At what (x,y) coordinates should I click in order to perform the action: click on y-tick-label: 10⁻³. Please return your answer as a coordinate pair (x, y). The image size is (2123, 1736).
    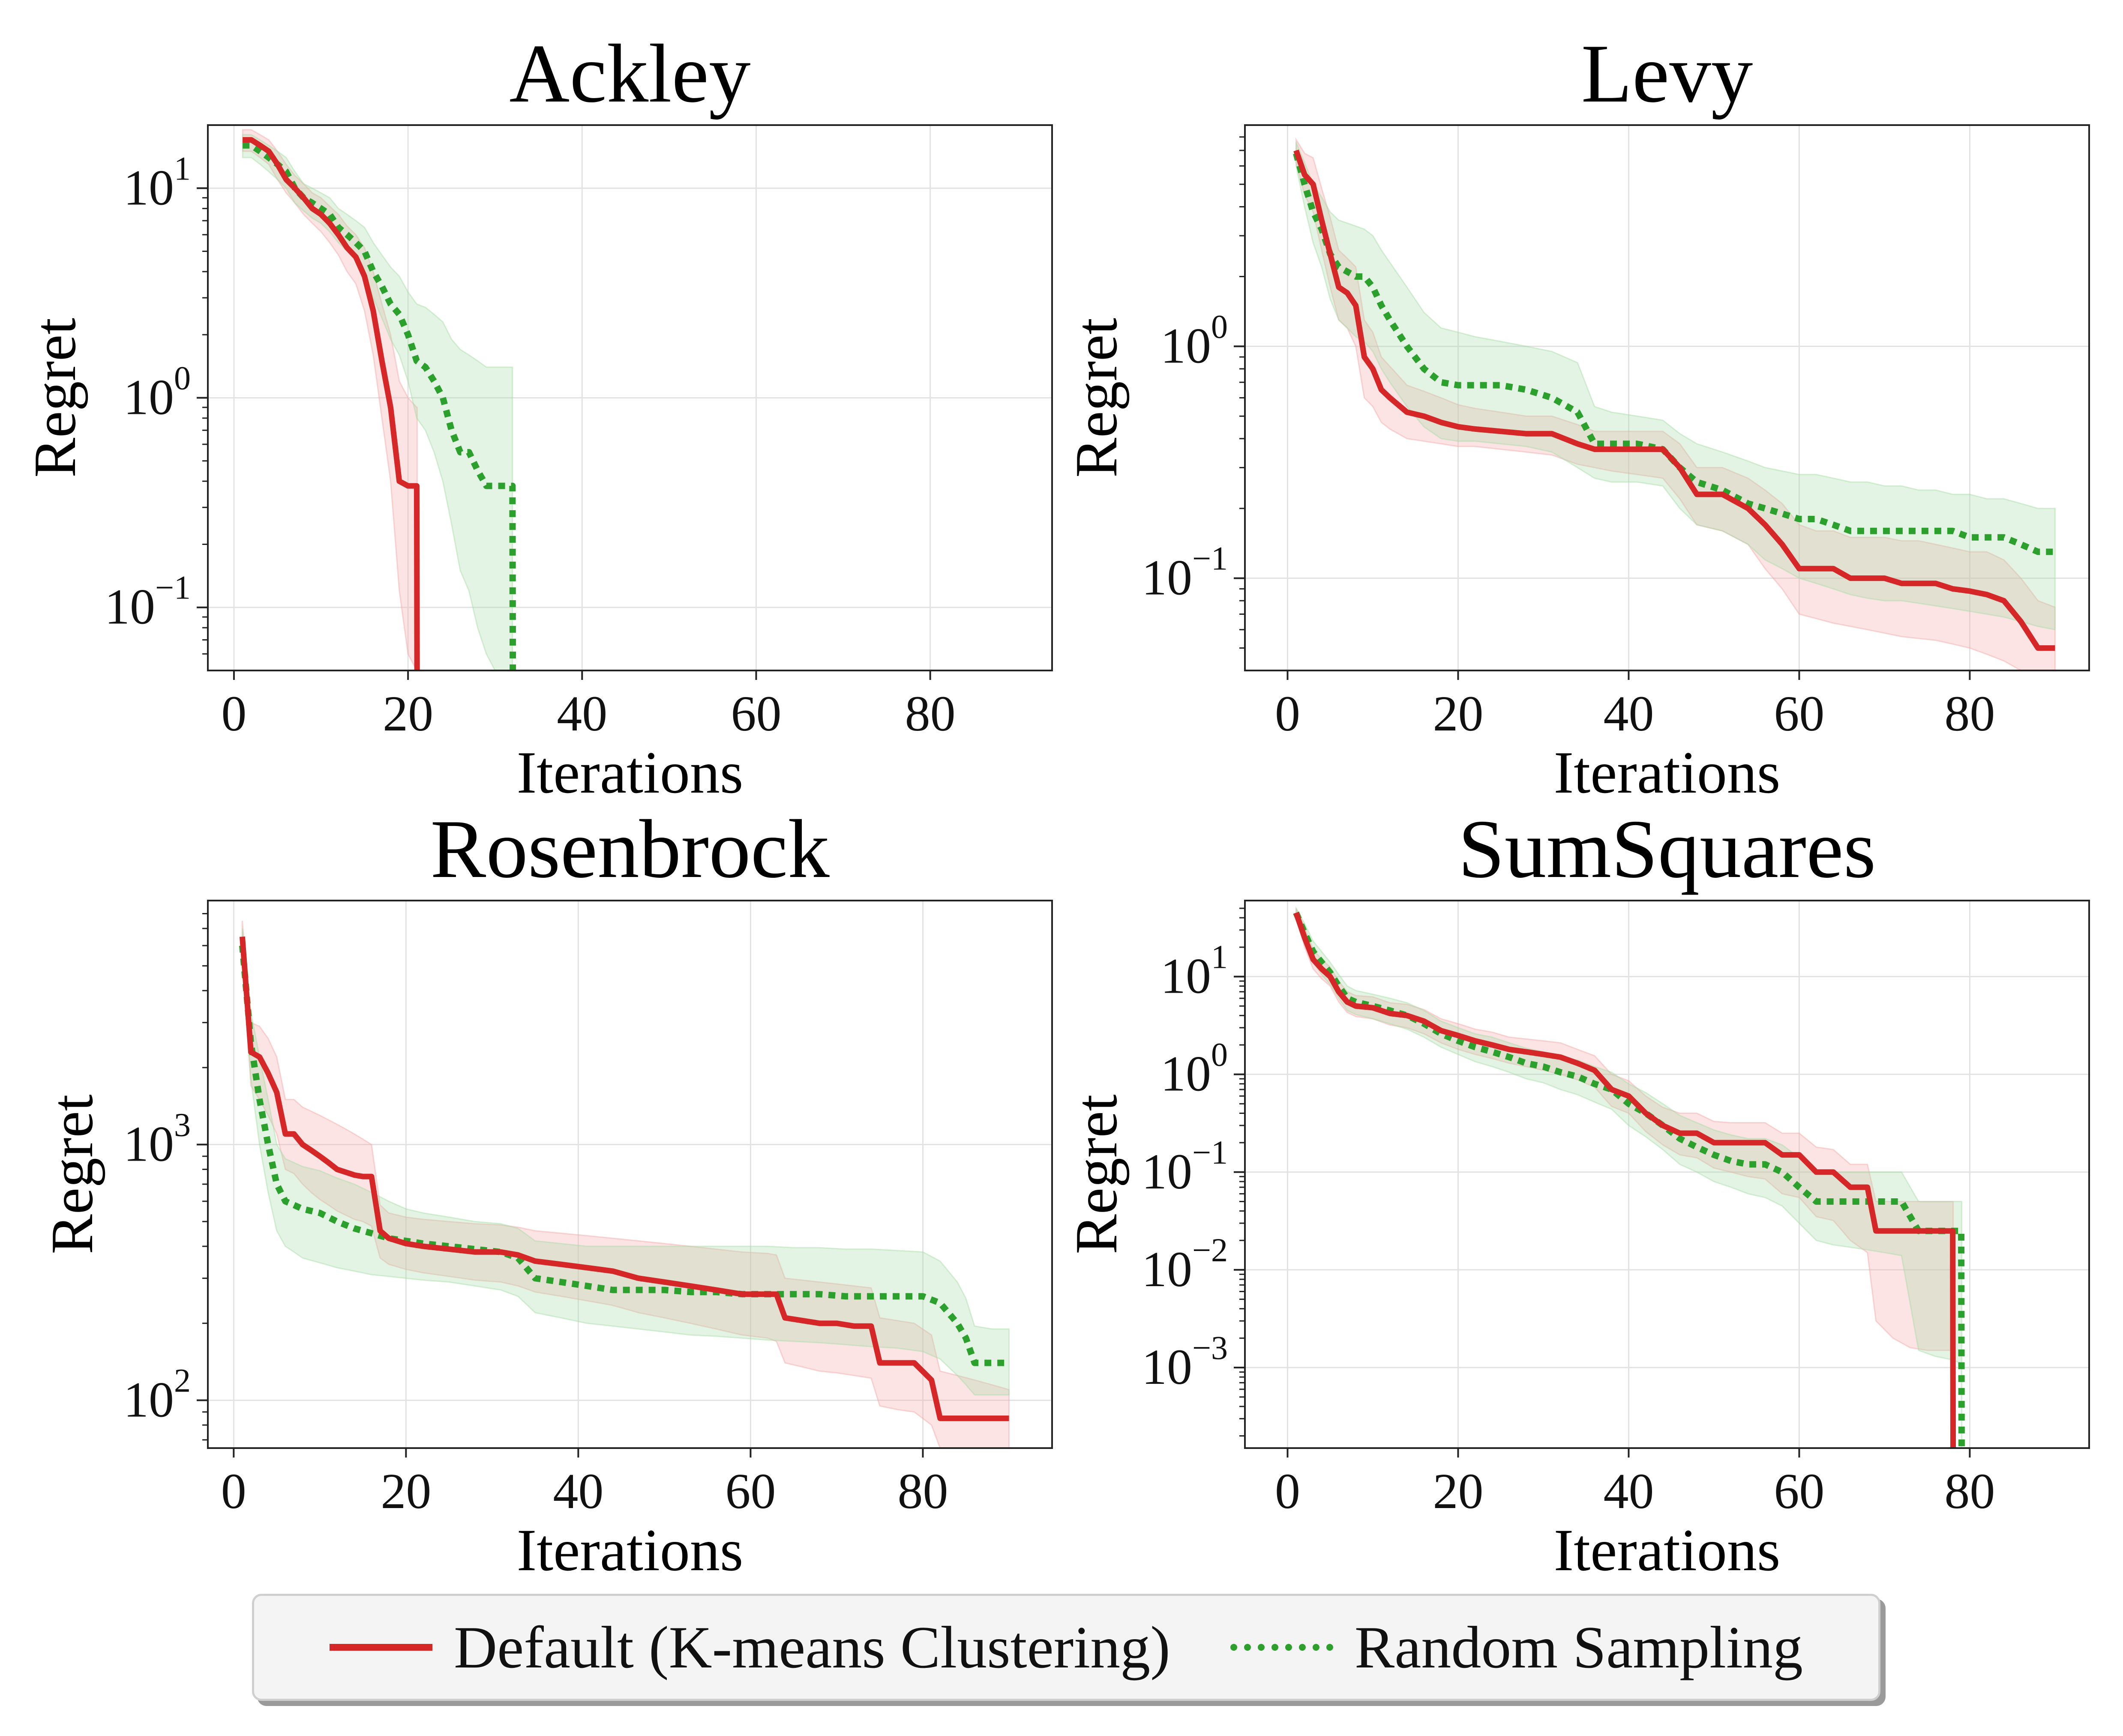
    Looking at the image, I should click on (1185, 1362).